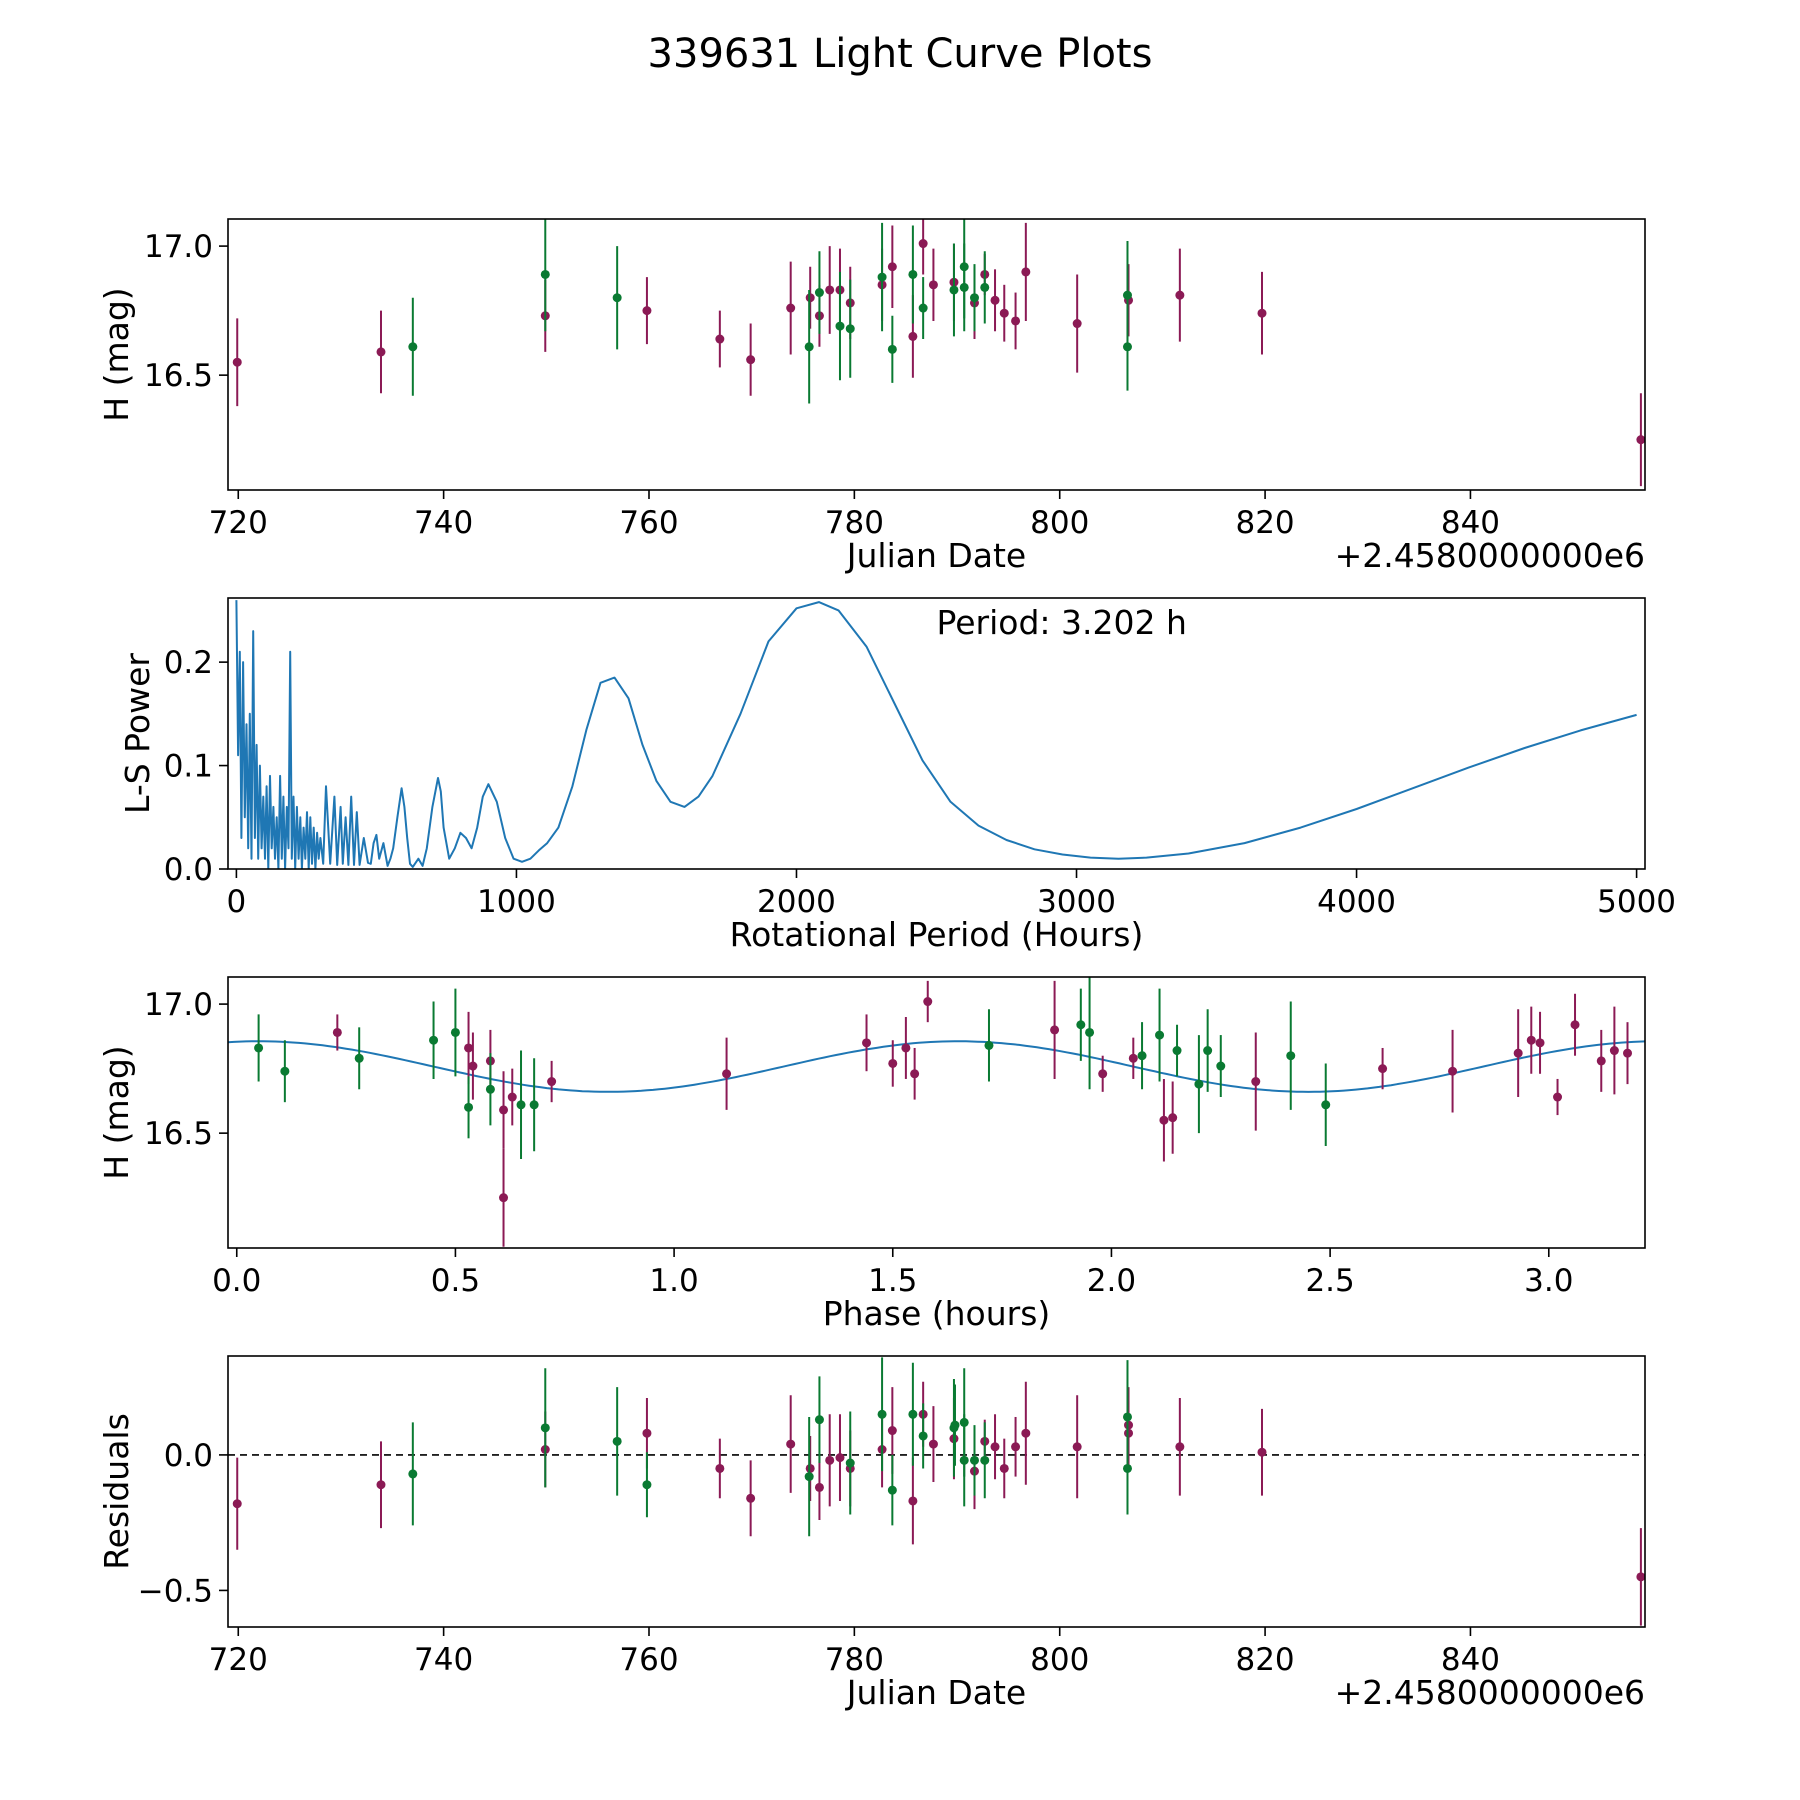 This screenshot has height=1800, width=1800. What do you see at coordinates (116, 1491) in the screenshot?
I see `y-axis-label: Residuals` at bounding box center [116, 1491].